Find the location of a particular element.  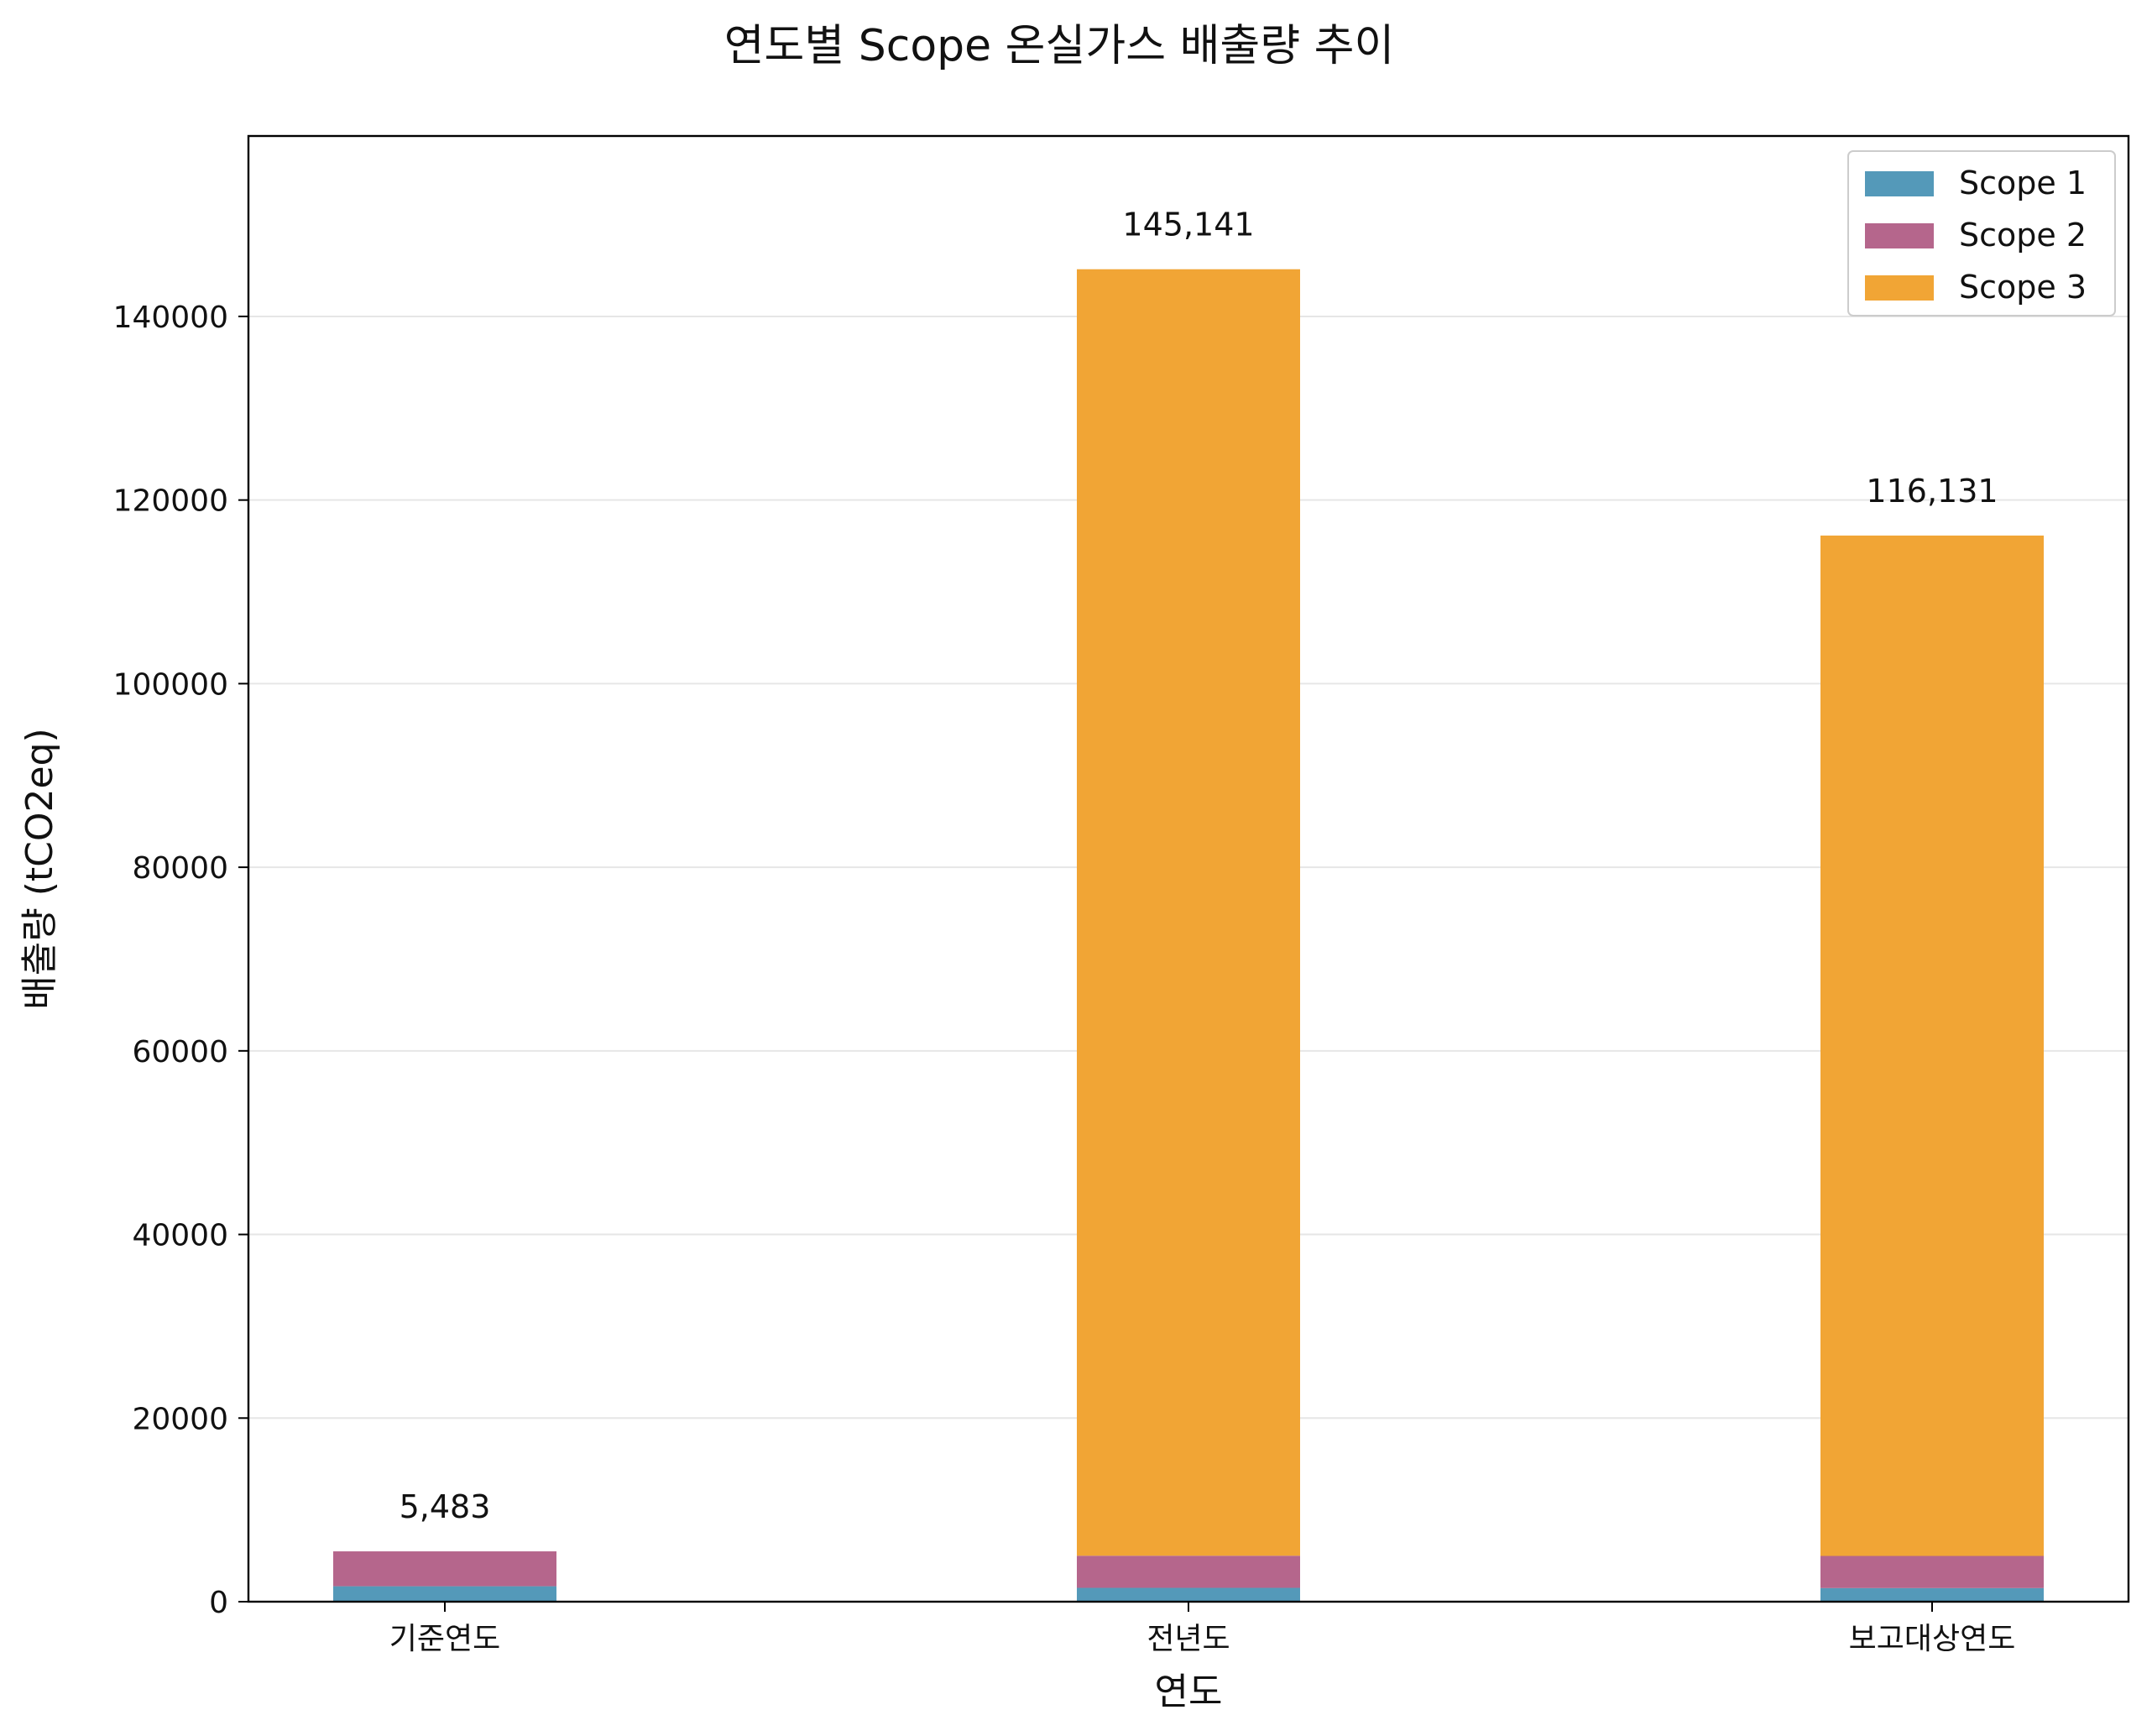

x-tick-label: 전년도 is located at coordinates (1188, 1639).